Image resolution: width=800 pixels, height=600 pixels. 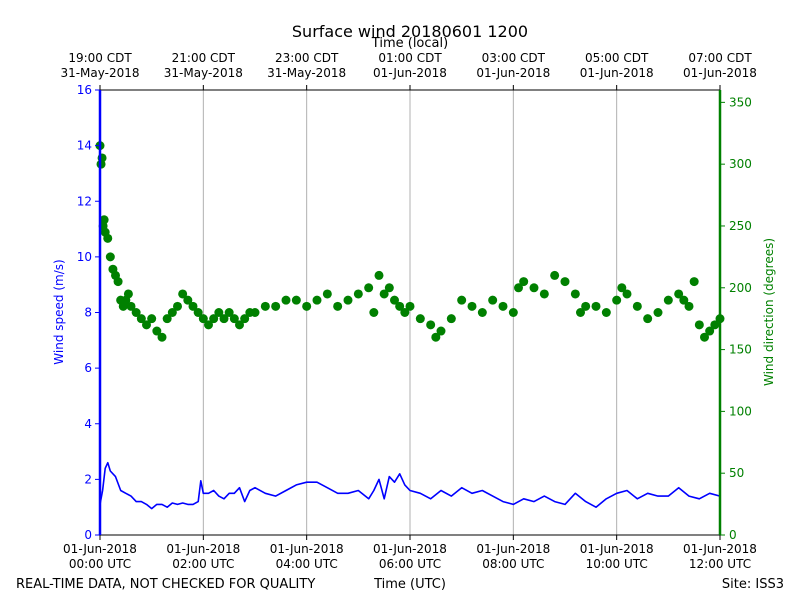 What do you see at coordinates (203, 564) in the screenshot?
I see `bottom-tick-time: 02:00 UTC` at bounding box center [203, 564].